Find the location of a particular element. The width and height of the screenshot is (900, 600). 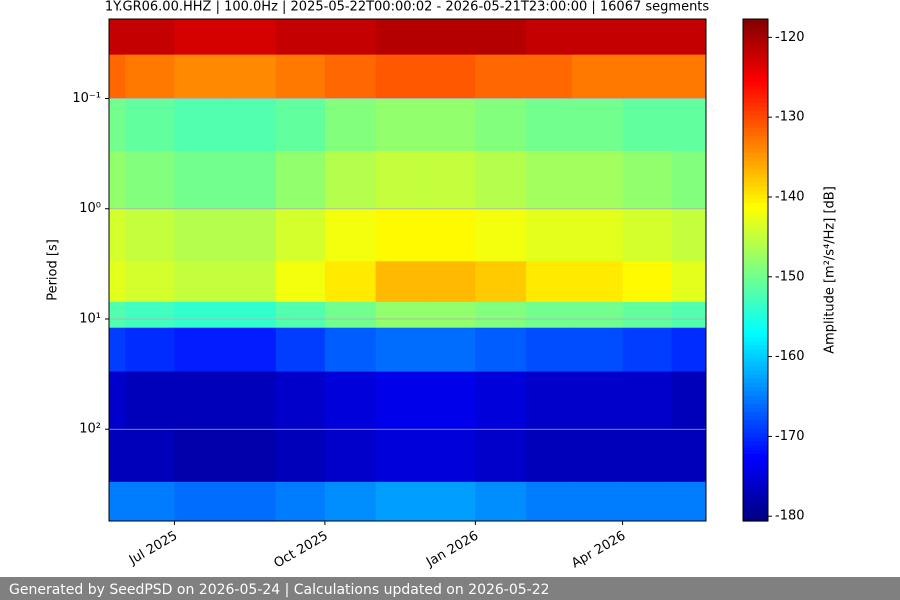

colorbar-tick-label: -170 is located at coordinates (790, 436).